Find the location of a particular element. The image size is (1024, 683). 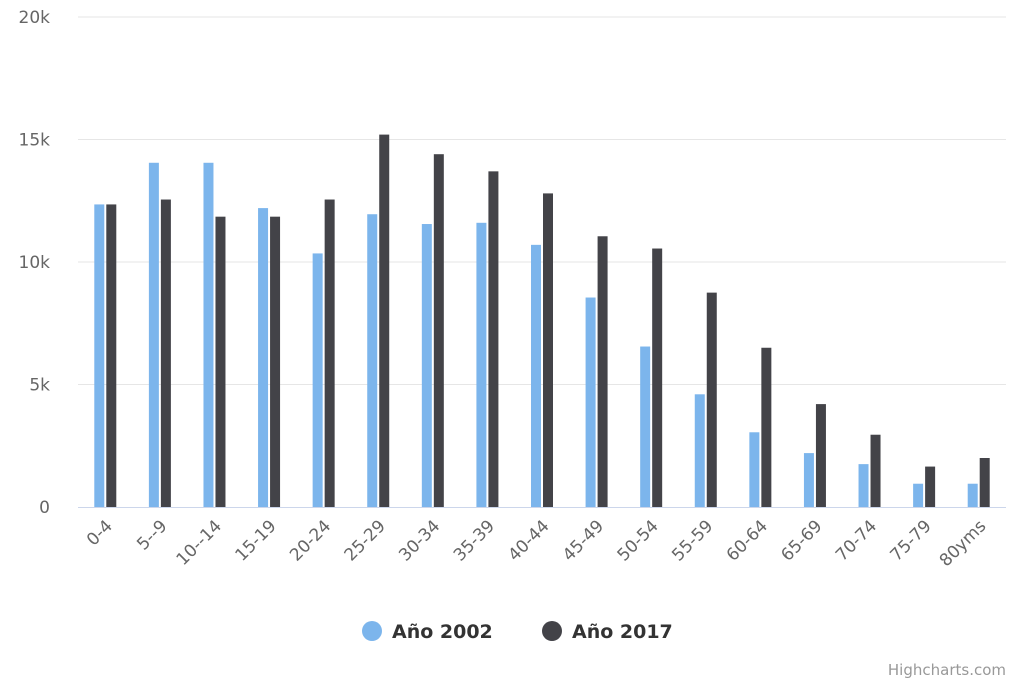

legend-item: Año 2002 is located at coordinates (427, 632).